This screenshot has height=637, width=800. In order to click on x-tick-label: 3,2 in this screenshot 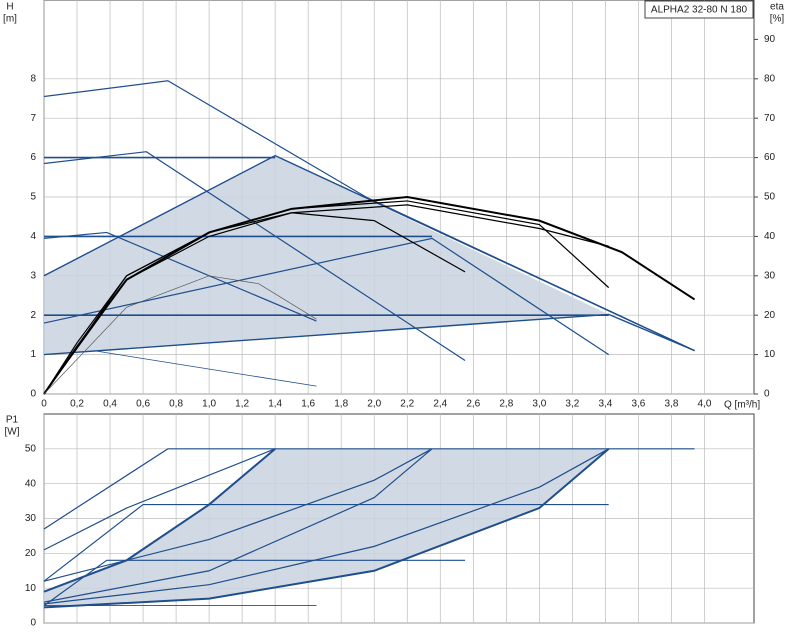, I will do `click(572, 404)`.